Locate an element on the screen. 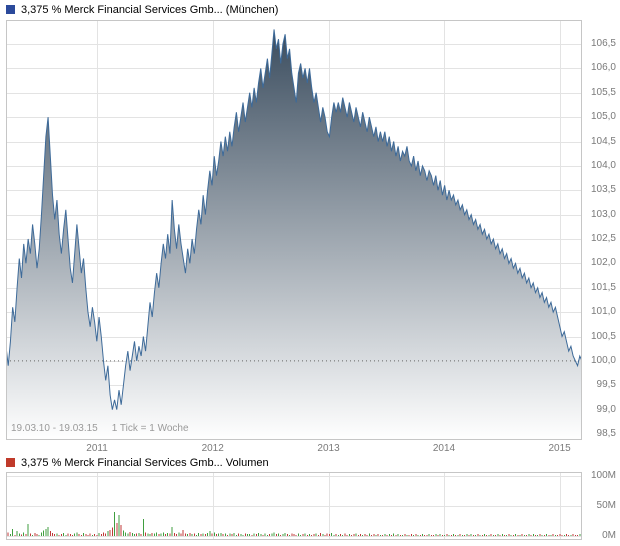  price-y-tick-label: 103,5 is located at coordinates (603, 190).